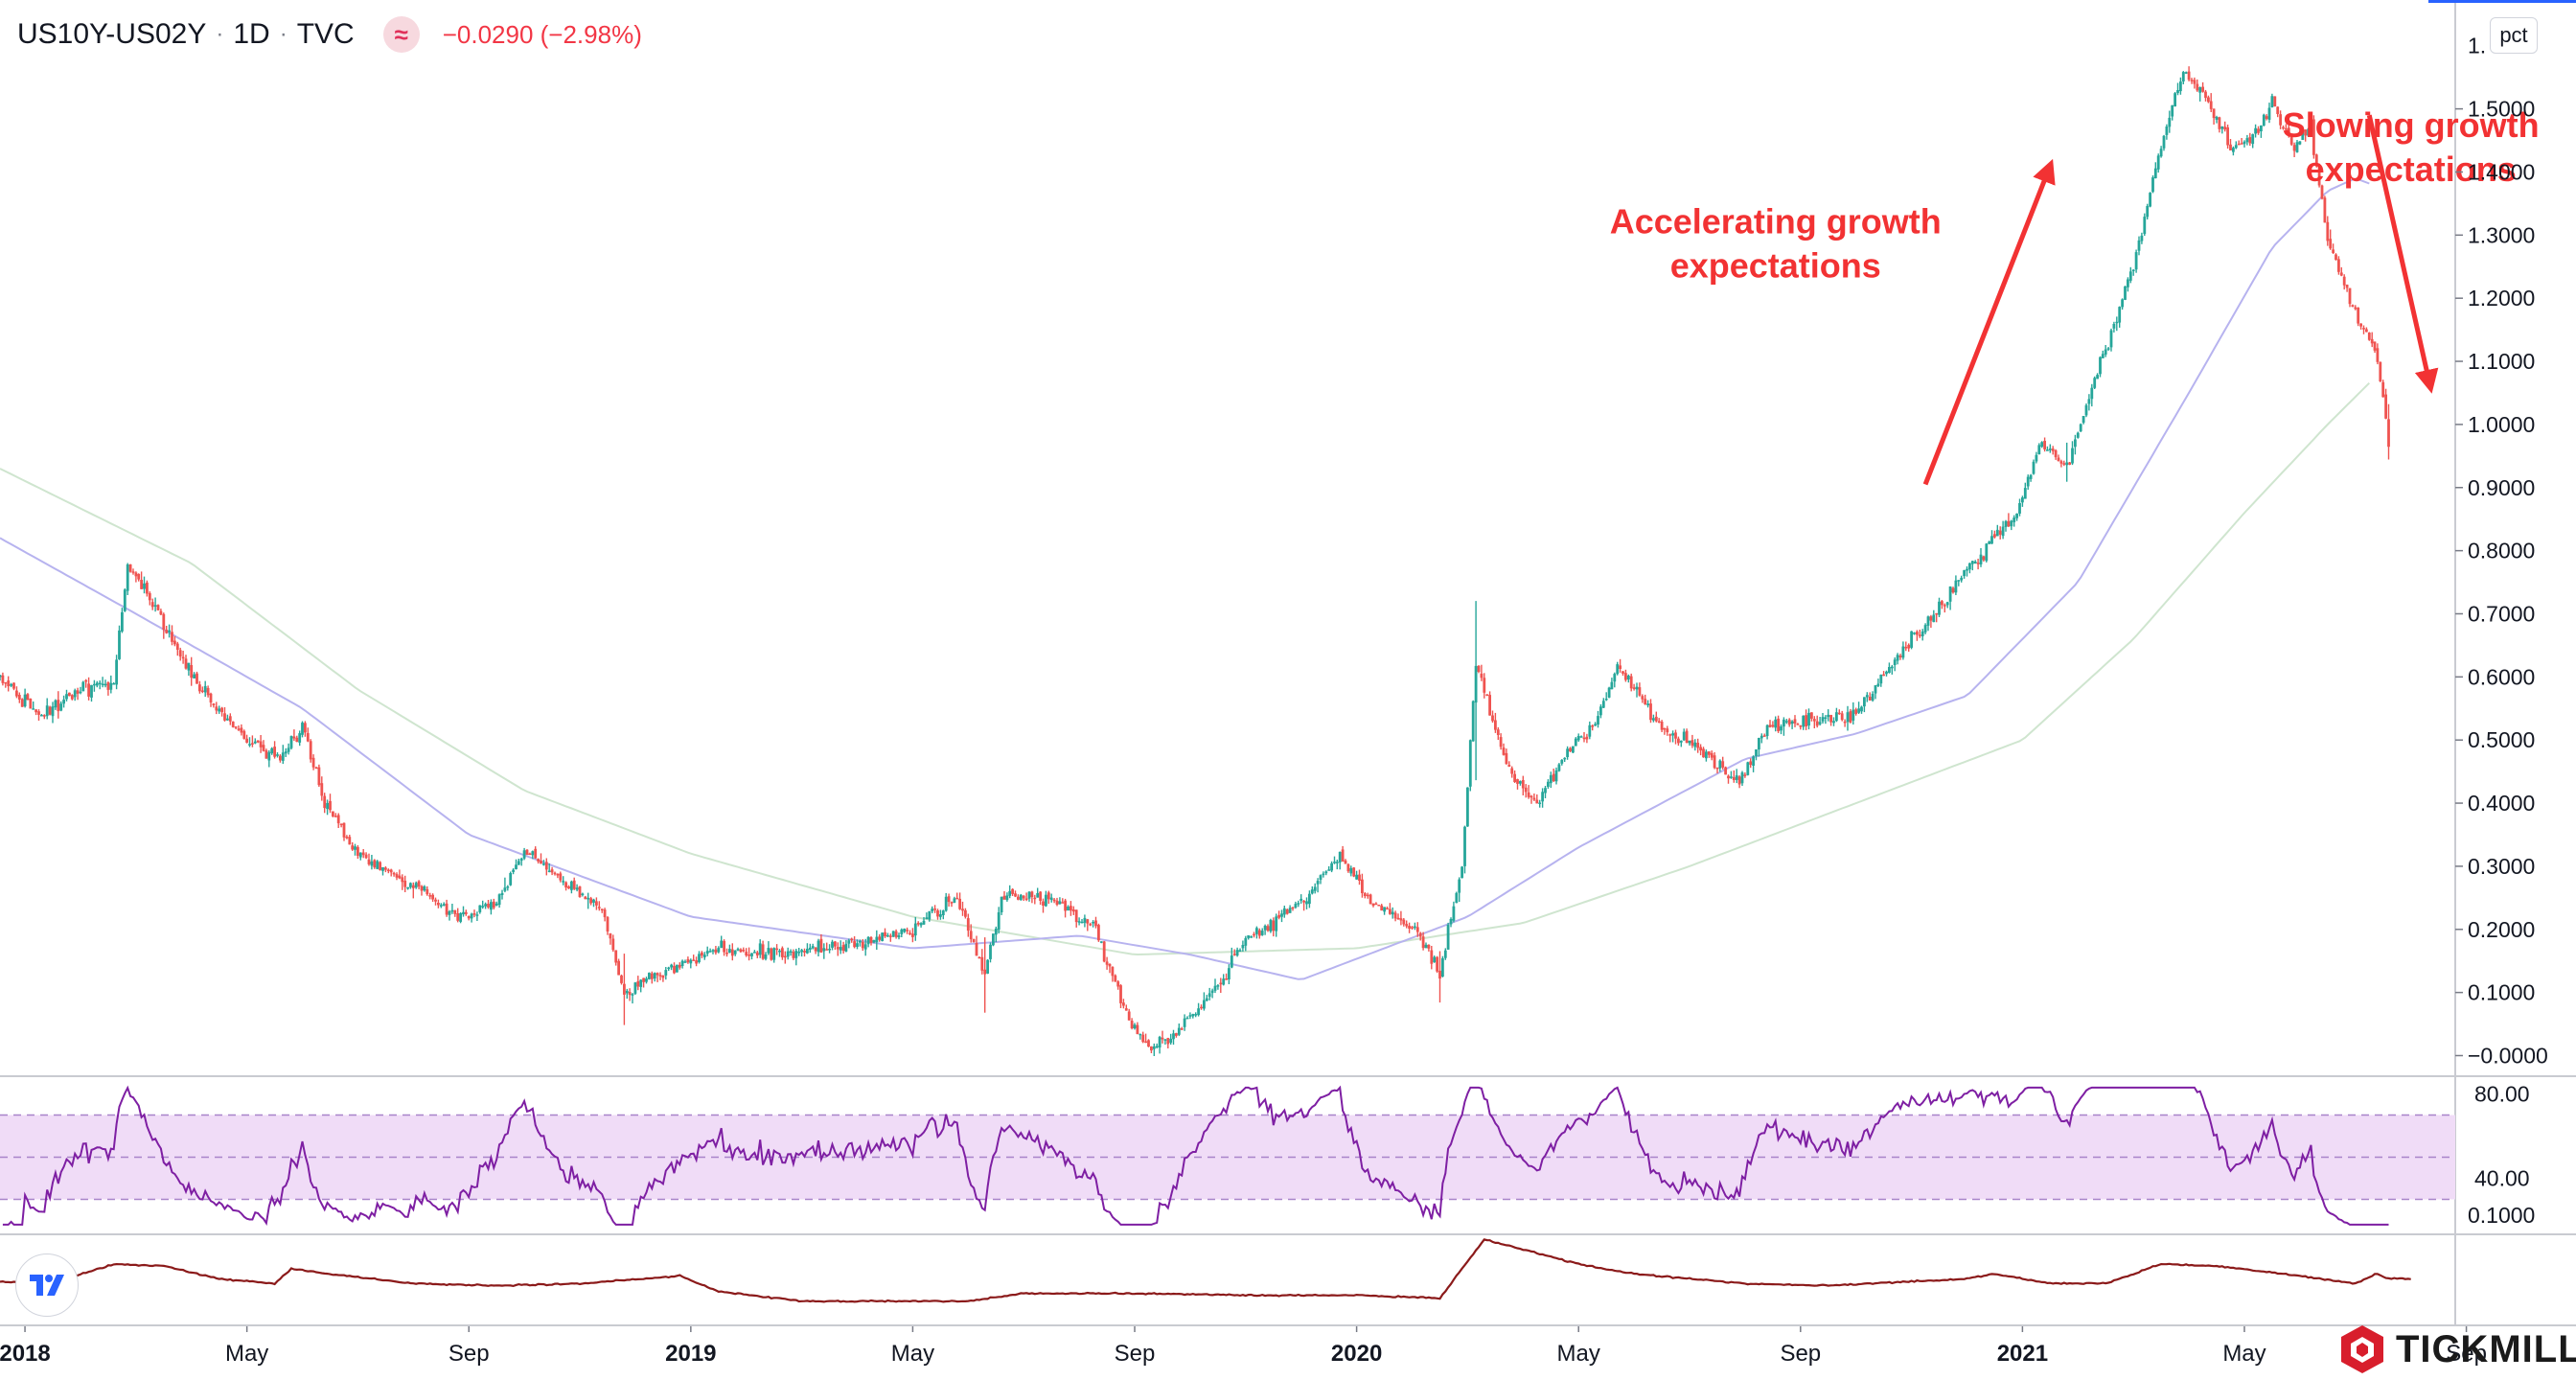  Describe the element at coordinates (2501, 803) in the screenshot. I see `price-tick-label: 0.4000` at that location.